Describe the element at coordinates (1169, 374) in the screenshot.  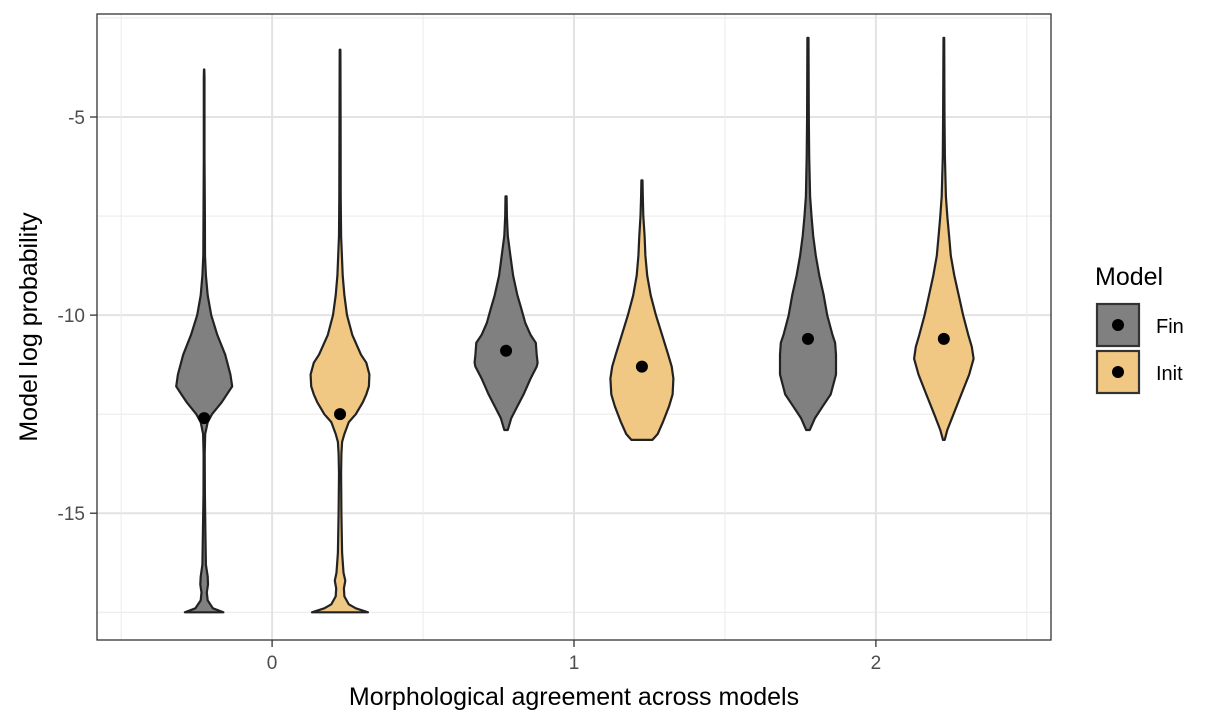
I see `legend-label-init: Init` at that location.